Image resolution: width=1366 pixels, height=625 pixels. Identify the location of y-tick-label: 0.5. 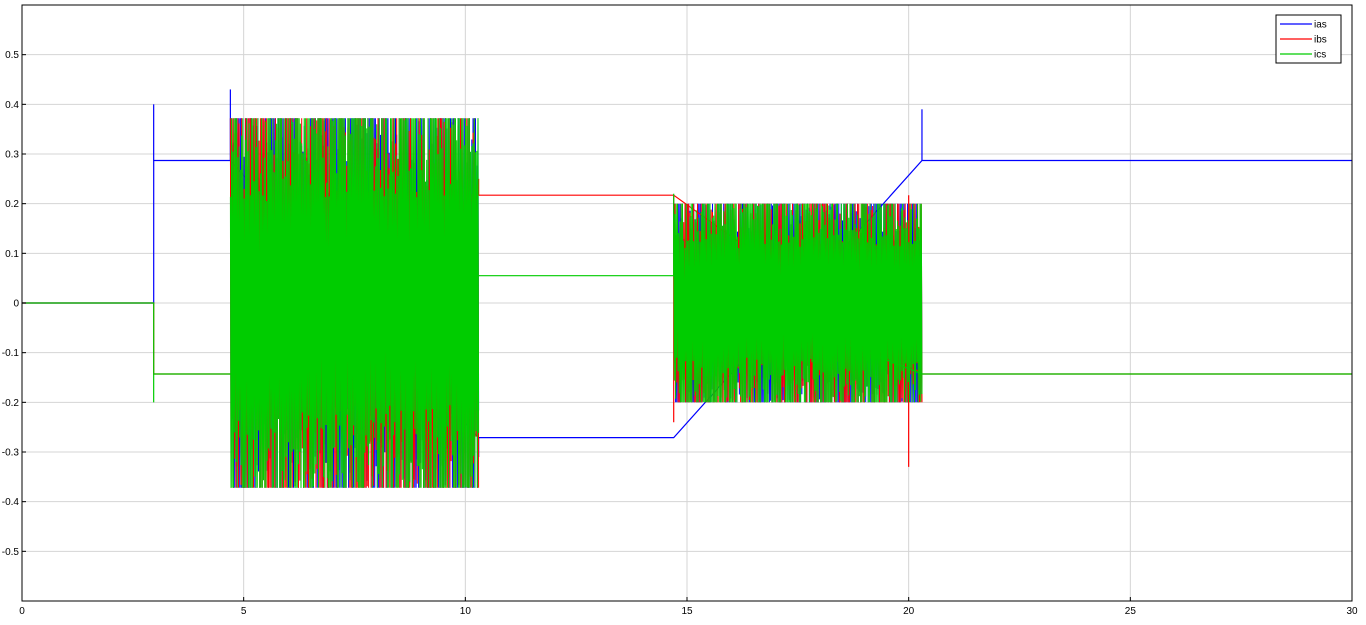
(12, 55).